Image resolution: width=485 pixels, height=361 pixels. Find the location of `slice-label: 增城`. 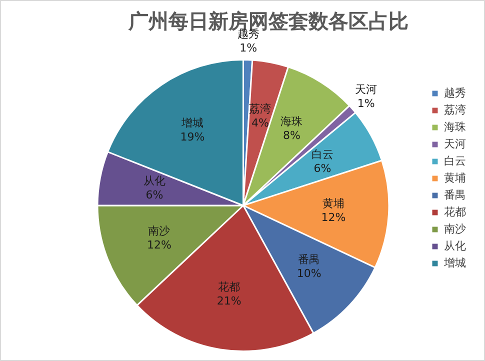

slice-label: 增城 is located at coordinates (192, 123).